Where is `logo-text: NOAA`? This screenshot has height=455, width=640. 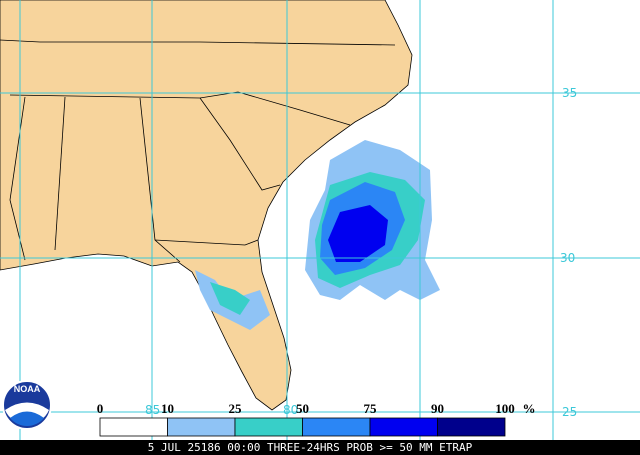 logo-text: NOAA is located at coordinates (27, 389).